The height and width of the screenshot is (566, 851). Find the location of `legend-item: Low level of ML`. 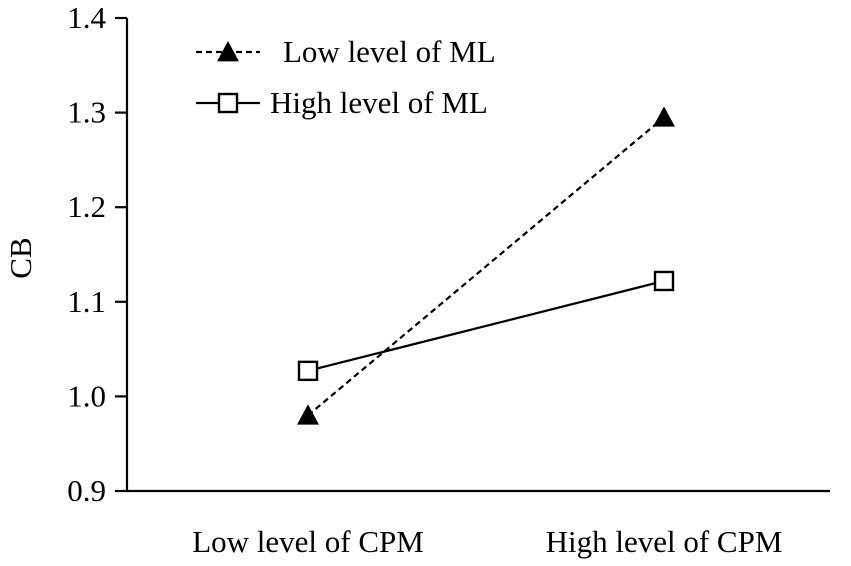

legend-item: Low level of ML is located at coordinates (346, 51).